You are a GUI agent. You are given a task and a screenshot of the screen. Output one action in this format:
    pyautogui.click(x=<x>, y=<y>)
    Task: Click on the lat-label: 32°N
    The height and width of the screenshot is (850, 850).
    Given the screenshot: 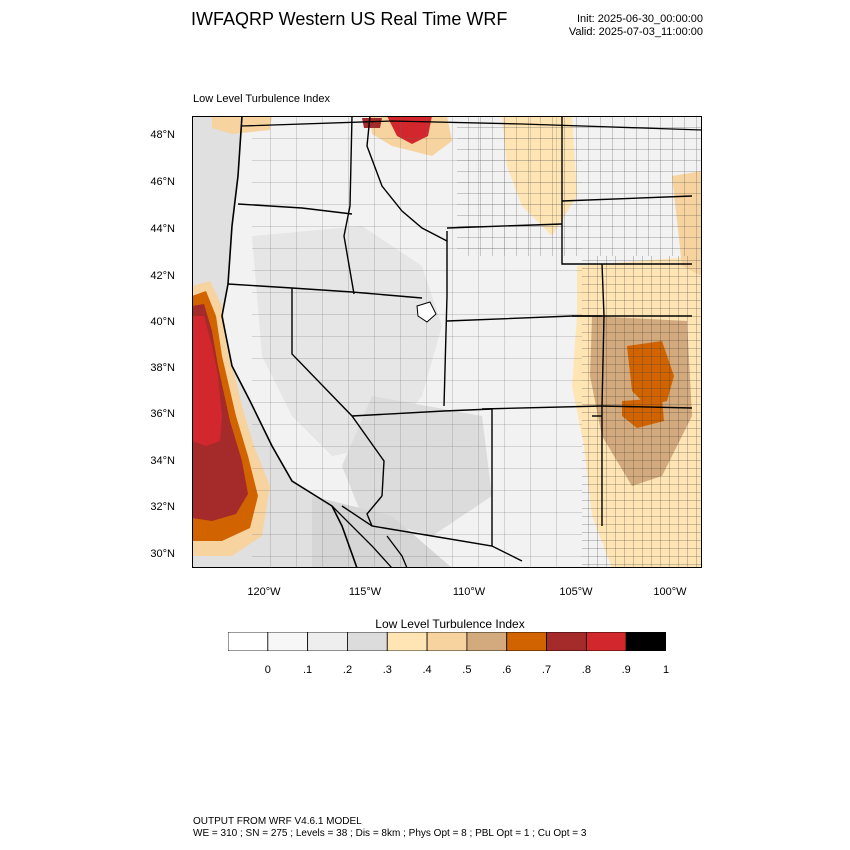 What is the action you would take?
    pyautogui.click(x=162, y=507)
    